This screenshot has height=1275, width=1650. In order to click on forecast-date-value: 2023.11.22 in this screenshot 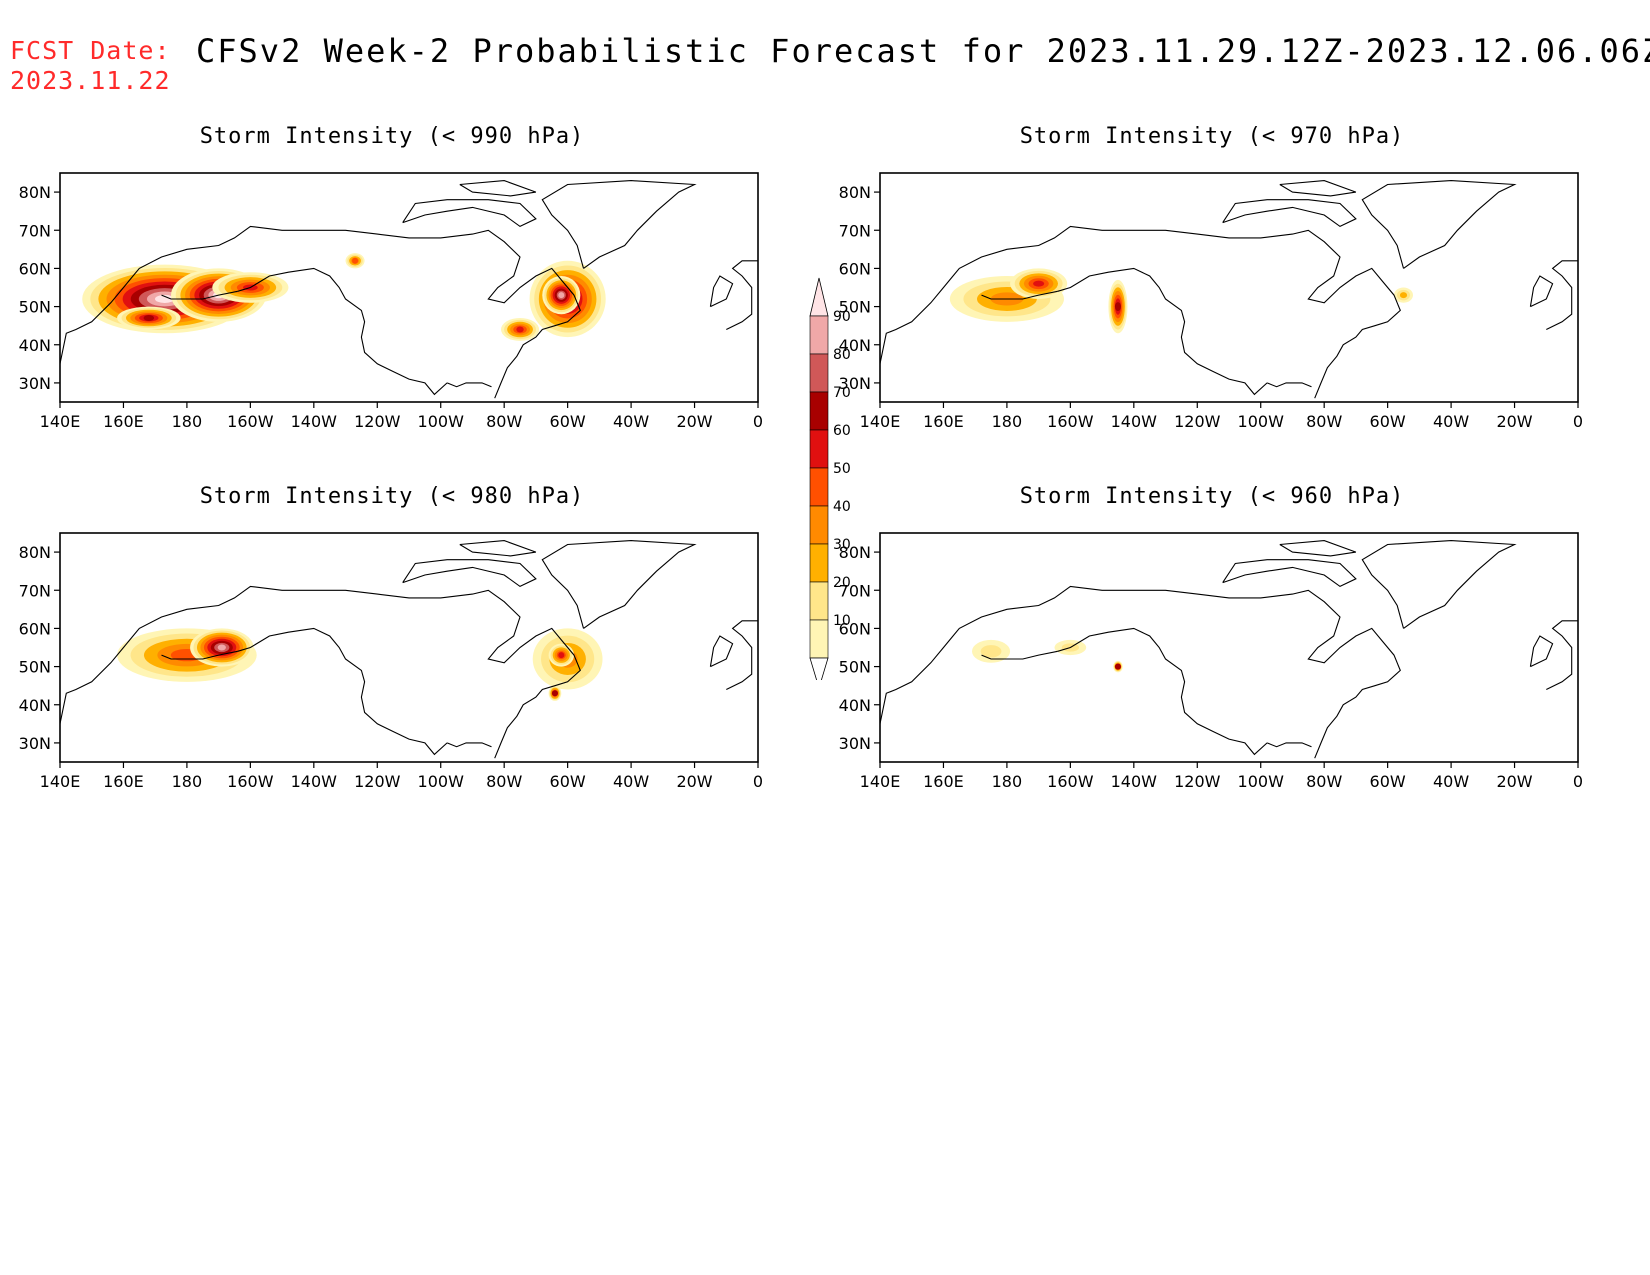, I will do `click(90, 80)`.